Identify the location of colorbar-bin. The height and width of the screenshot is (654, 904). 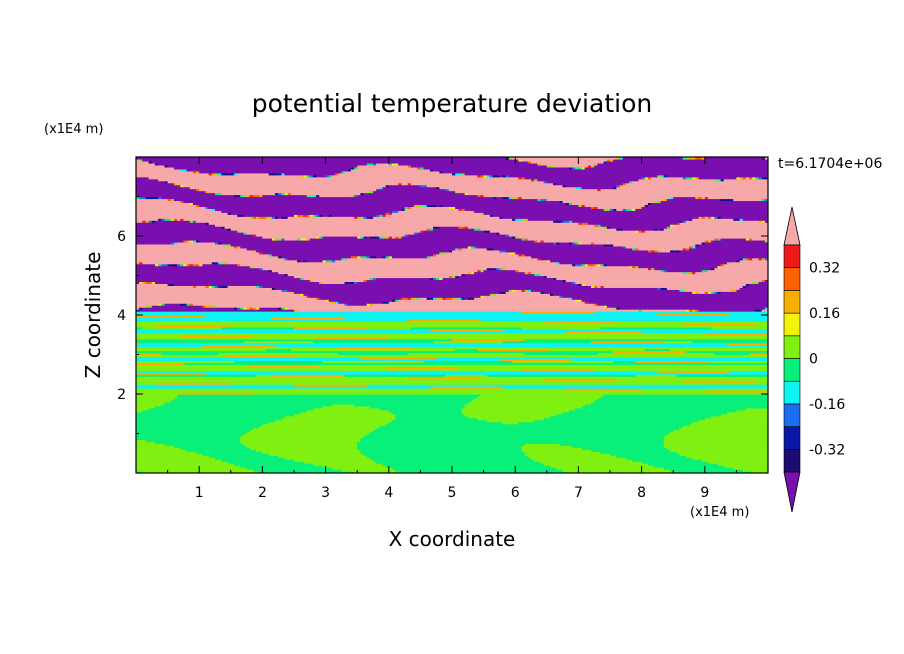
(792, 302).